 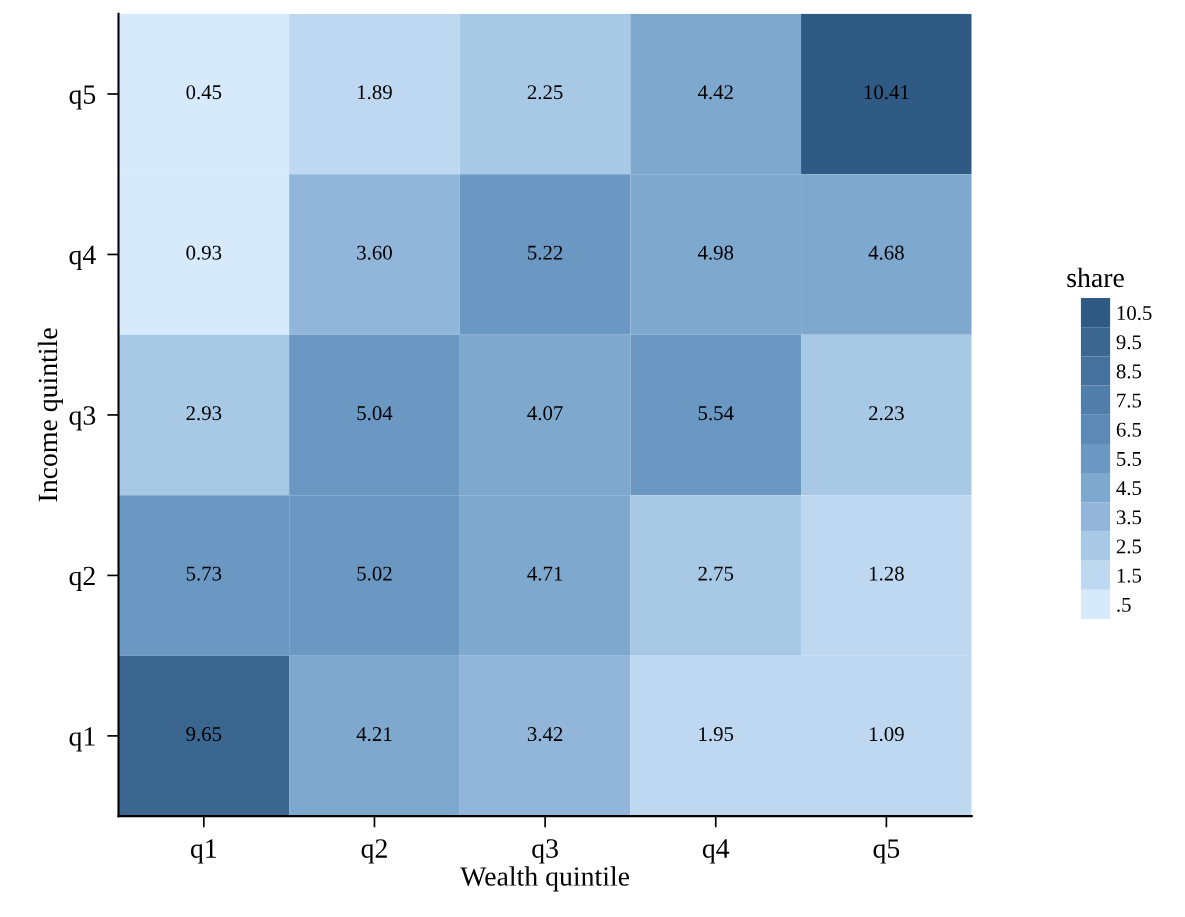 I want to click on data-label: 1.28, so click(x=886, y=573).